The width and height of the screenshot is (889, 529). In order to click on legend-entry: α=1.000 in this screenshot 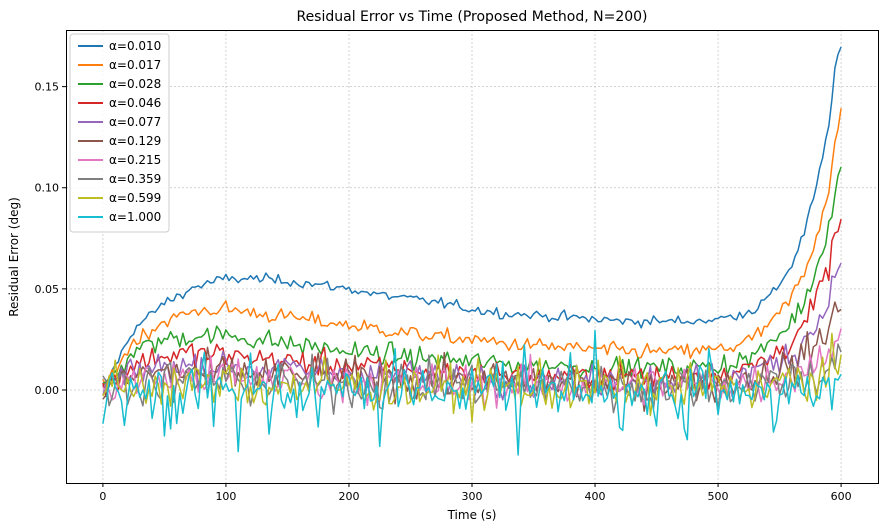, I will do `click(135, 217)`.